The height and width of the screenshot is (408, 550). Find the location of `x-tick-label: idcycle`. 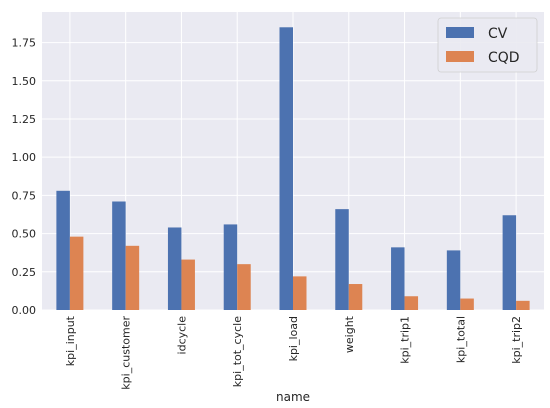

x-tick-label: idcycle is located at coordinates (181, 335).